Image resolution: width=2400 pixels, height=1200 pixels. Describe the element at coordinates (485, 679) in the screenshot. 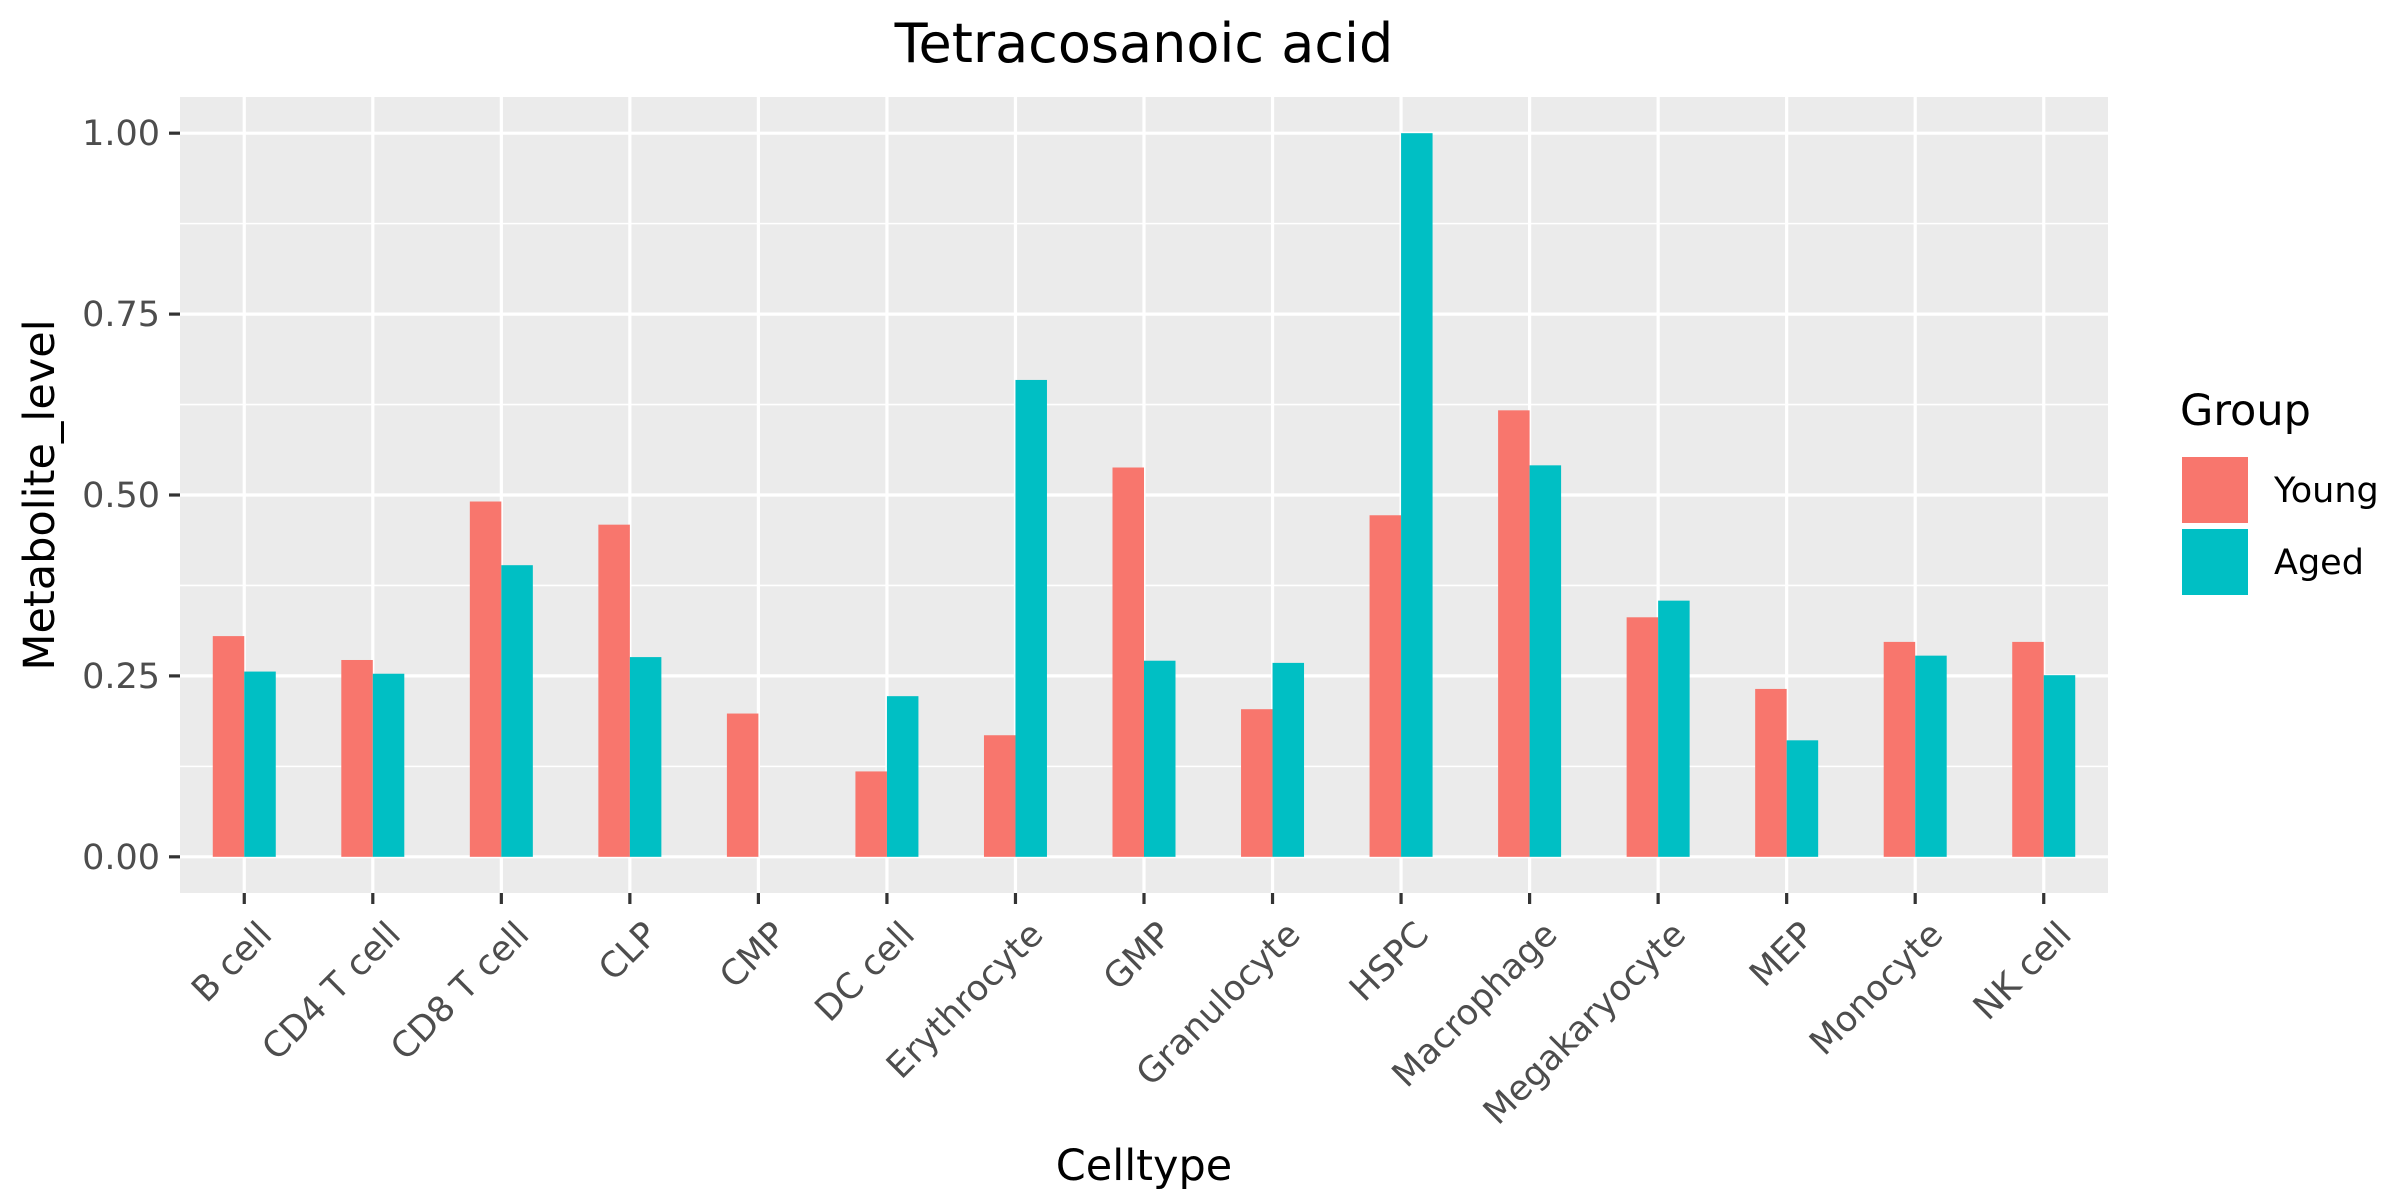

I see `bar-young-cd8-t-cell` at that location.